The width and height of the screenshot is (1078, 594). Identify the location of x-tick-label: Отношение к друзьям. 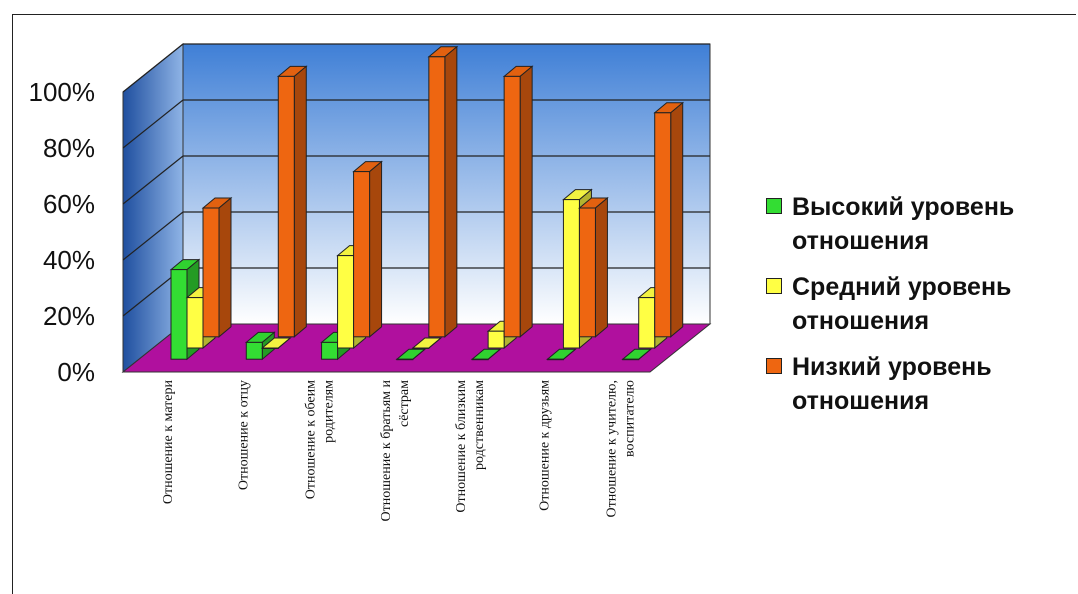
(544, 445).